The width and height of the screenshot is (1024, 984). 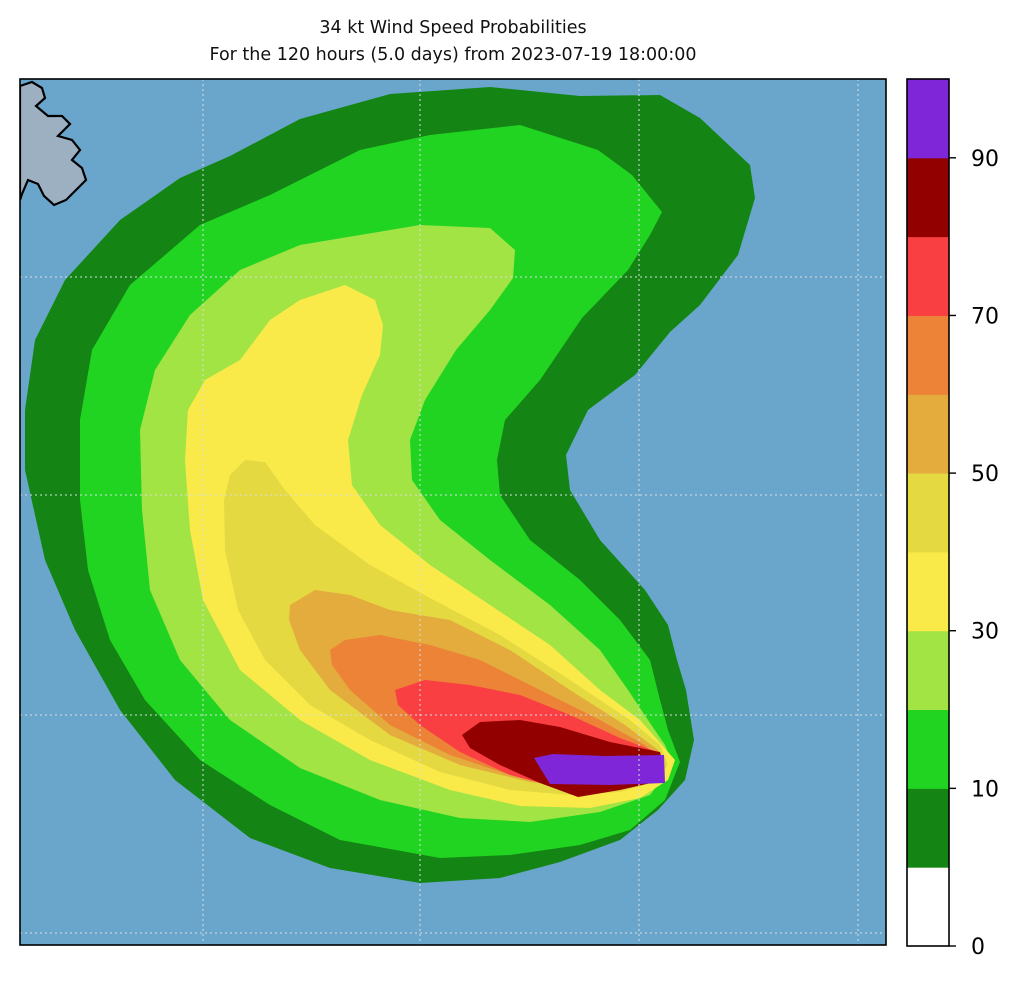 I want to click on colorbar-tick-label: 70, so click(x=985, y=316).